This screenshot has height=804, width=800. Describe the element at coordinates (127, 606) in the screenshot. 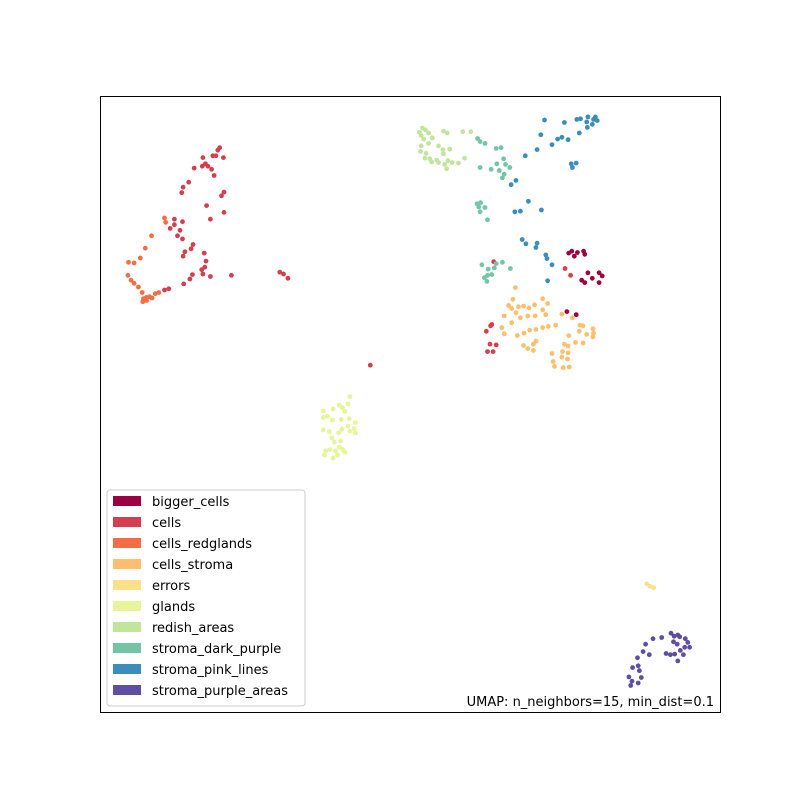

I see `legend-swatch-glands` at that location.